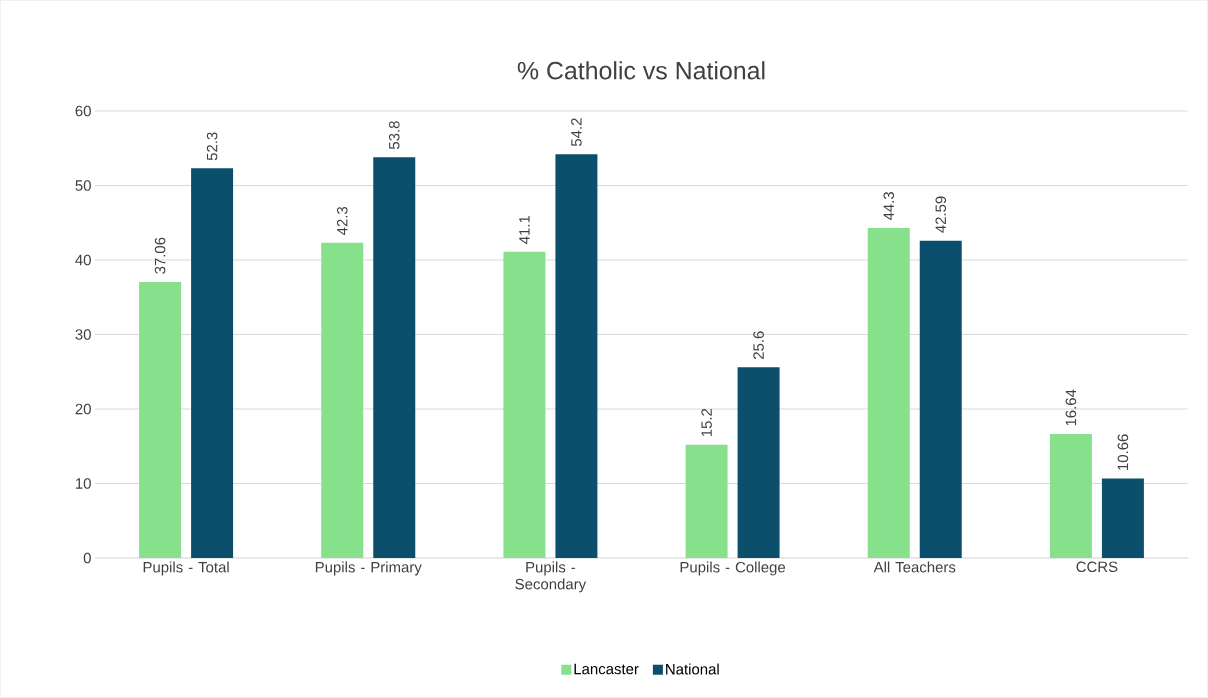 The width and height of the screenshot is (1208, 698). Describe the element at coordinates (692, 669) in the screenshot. I see `legend-label: National` at that location.